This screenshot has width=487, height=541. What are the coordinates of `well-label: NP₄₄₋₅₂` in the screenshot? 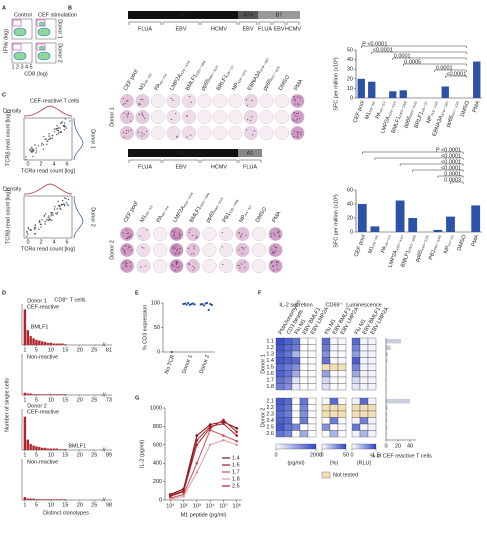 It's located at (245, 214).